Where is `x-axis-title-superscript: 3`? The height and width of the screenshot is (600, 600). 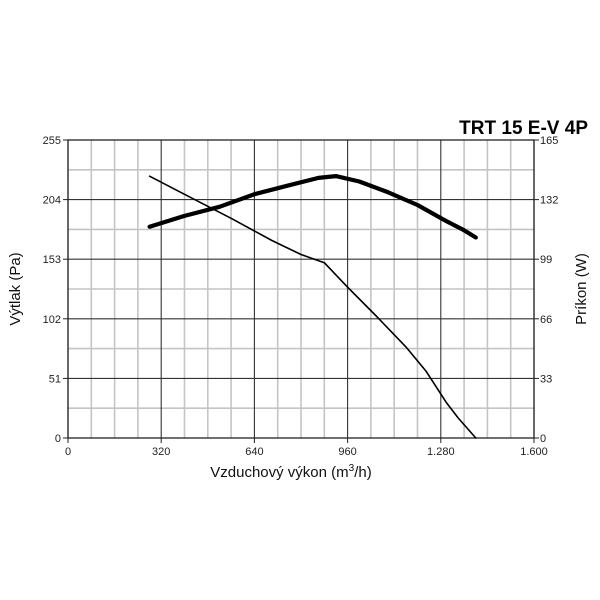 x-axis-title-superscript: 3 is located at coordinates (352, 468).